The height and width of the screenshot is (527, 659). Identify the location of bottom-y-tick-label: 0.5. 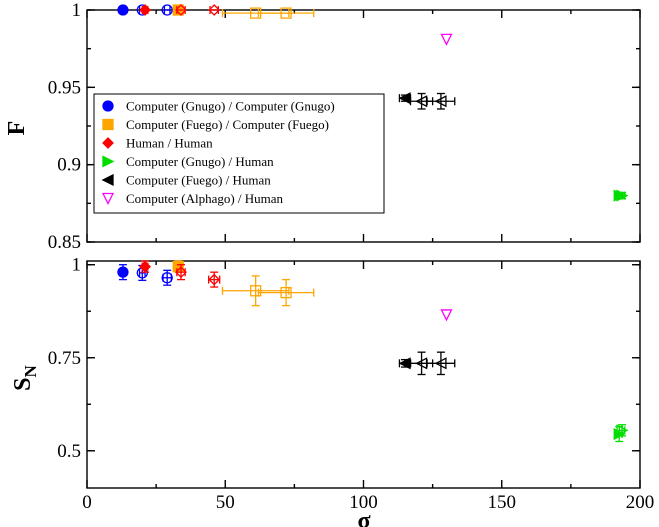
(69, 451).